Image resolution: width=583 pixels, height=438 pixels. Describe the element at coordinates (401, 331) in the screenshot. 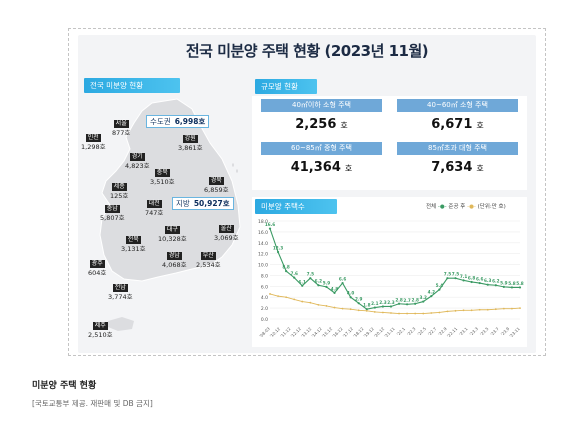

I see `x-tick-label: '22.1` at that location.